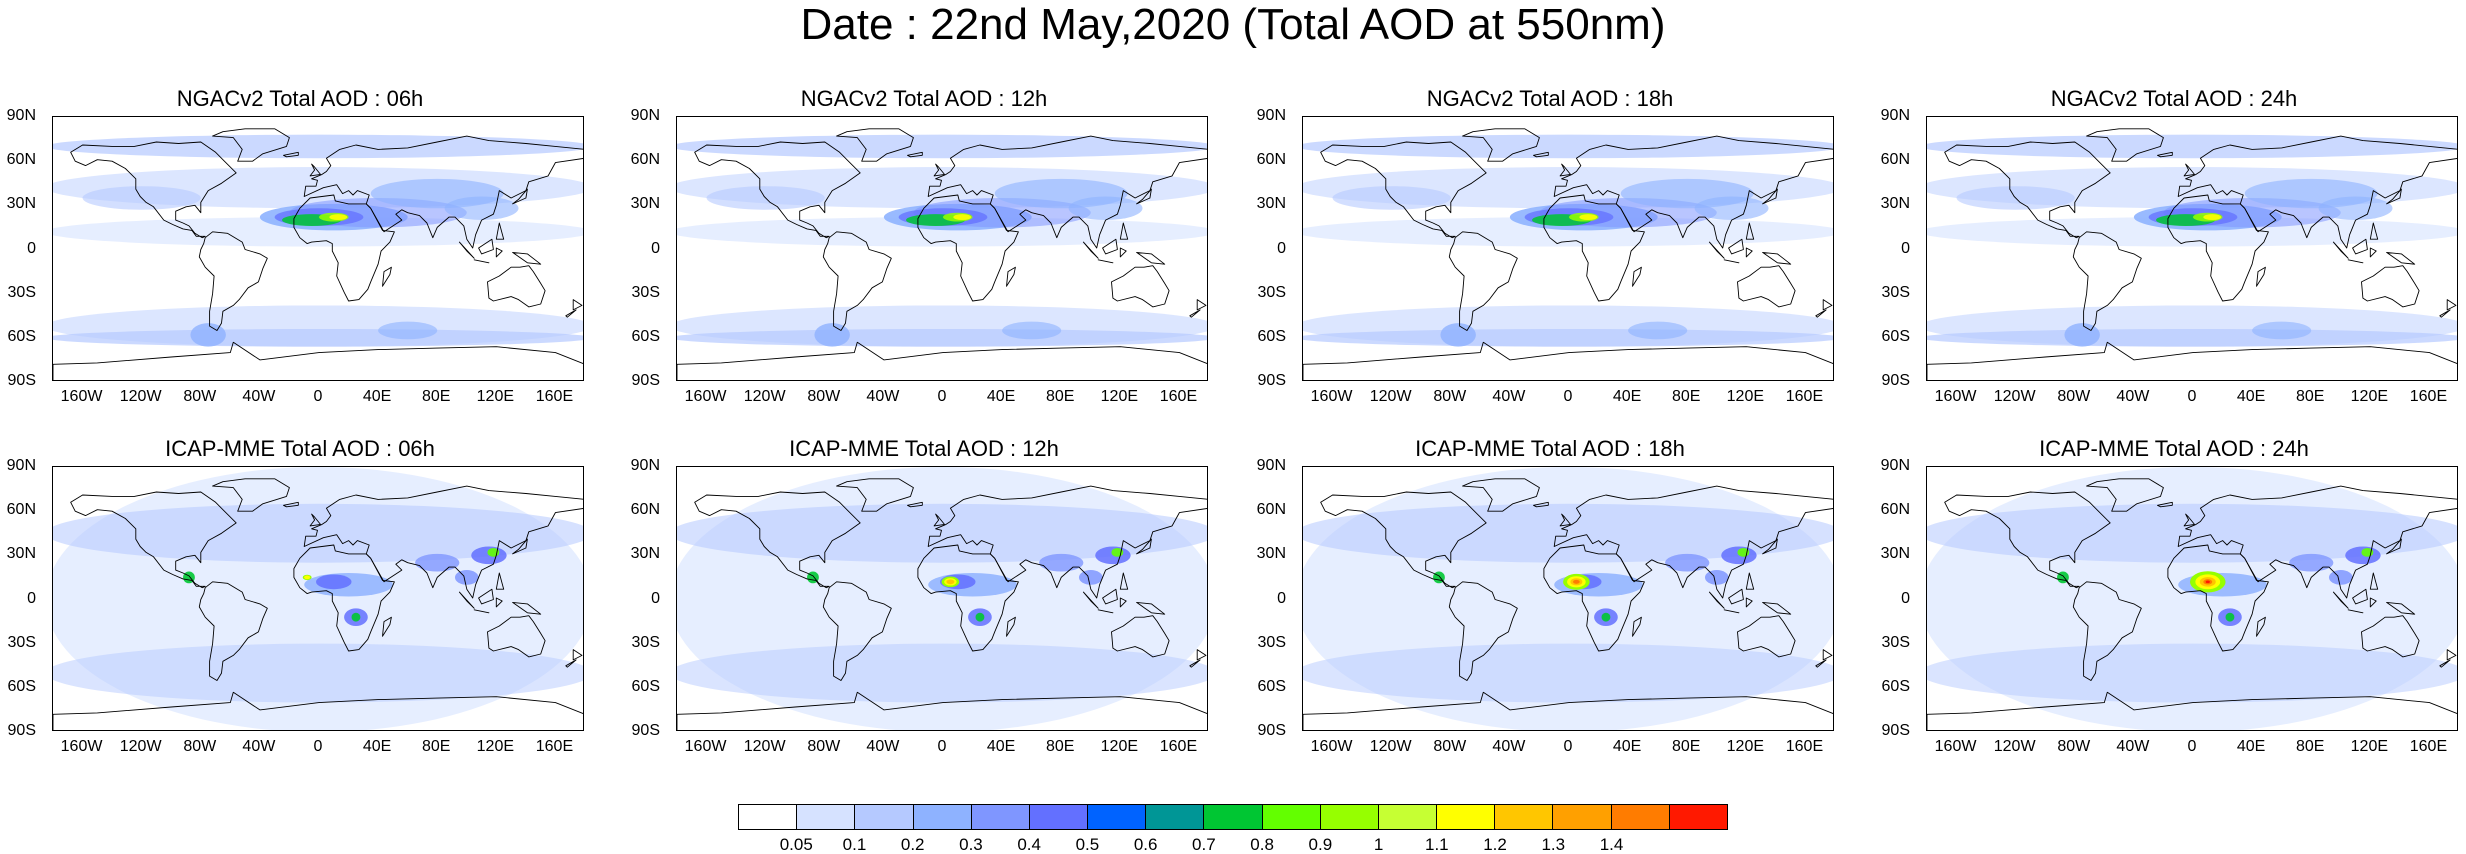 The height and width of the screenshot is (854, 2466). Describe the element at coordinates (1262, 844) in the screenshot. I see `colorbar-tick-label: 0.8` at that location.